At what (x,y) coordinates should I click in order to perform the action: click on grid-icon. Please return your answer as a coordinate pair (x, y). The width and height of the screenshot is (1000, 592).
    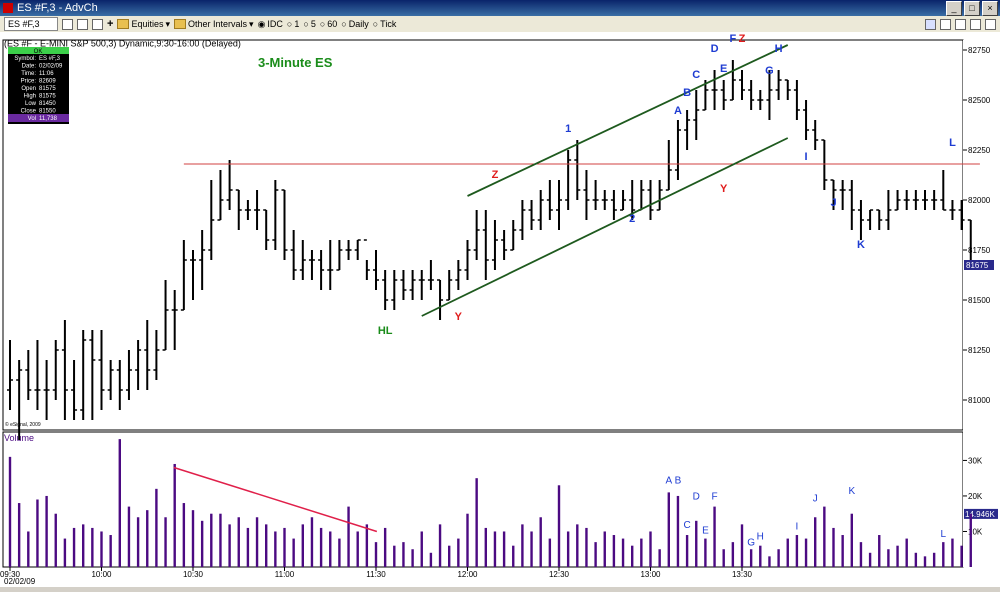
    Looking at the image, I should click on (82, 24).